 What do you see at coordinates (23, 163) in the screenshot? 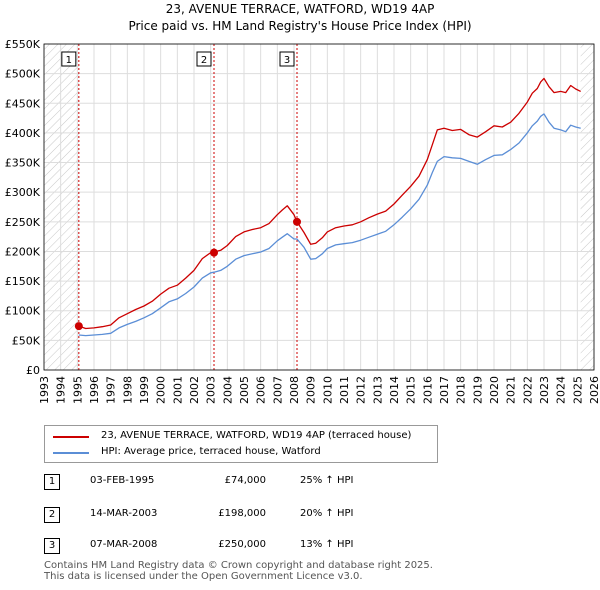
I see `y-tick-label: £350K` at bounding box center [23, 163].